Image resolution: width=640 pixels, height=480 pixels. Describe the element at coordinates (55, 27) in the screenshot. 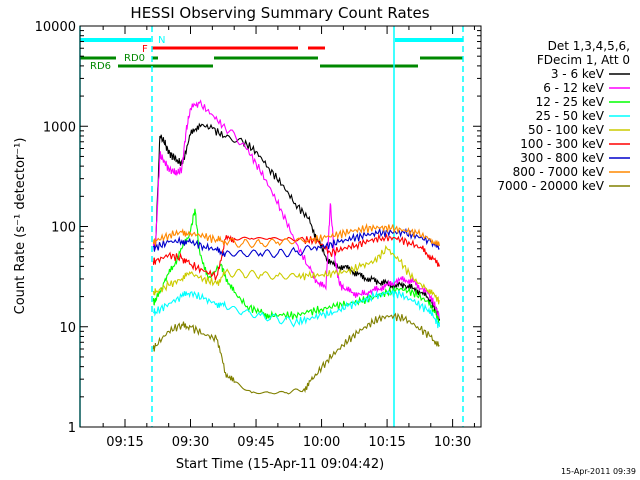

I see `y-tick-label: 10000` at that location.